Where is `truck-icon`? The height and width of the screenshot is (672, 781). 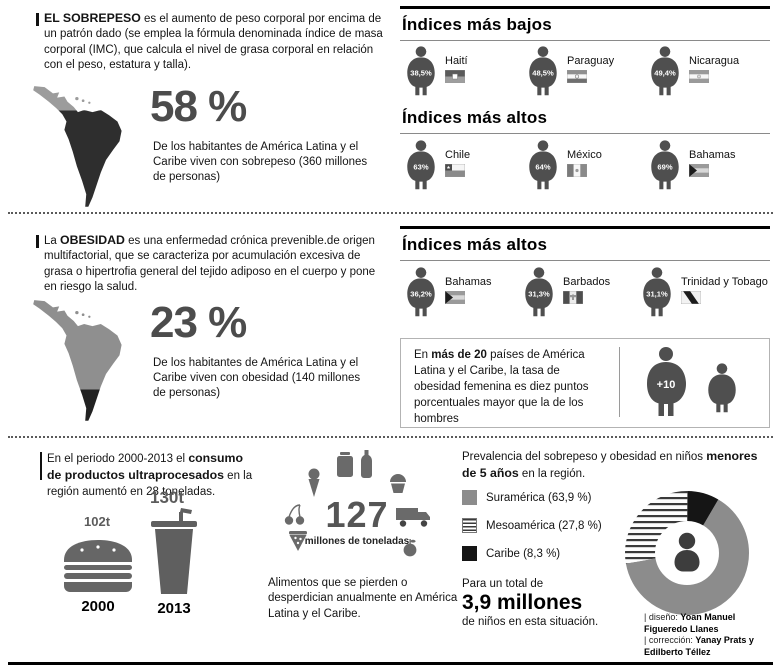 truck-icon is located at coordinates (413, 517).